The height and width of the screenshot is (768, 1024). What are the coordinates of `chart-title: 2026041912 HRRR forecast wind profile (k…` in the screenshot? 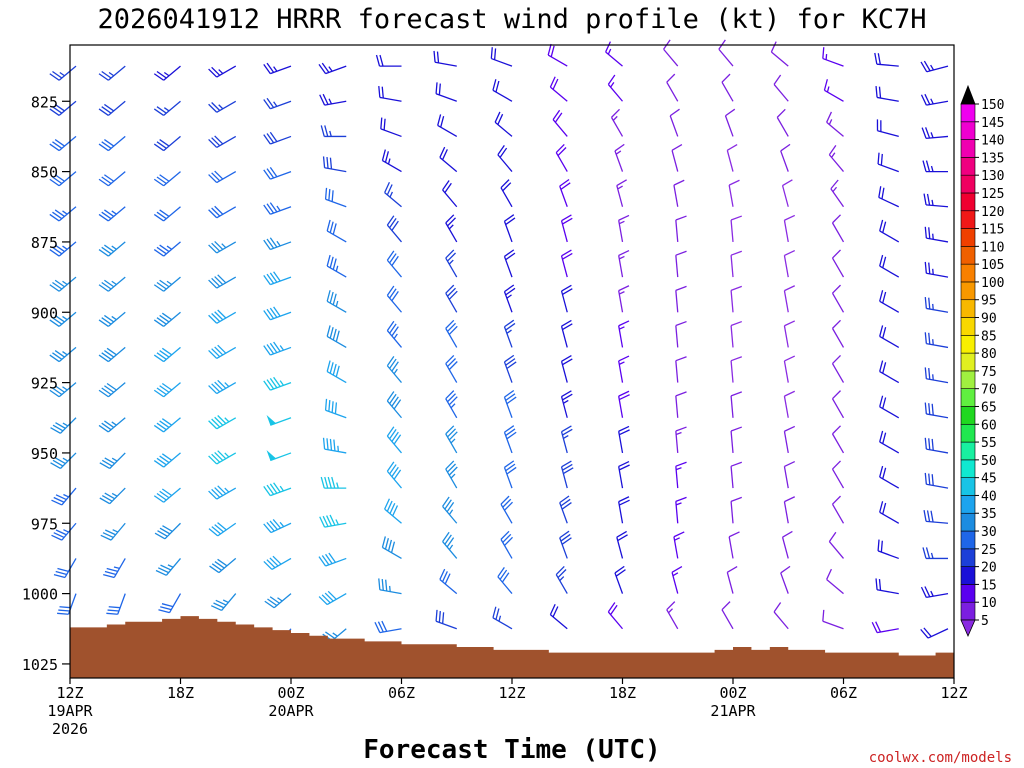 It's located at (511, 19).